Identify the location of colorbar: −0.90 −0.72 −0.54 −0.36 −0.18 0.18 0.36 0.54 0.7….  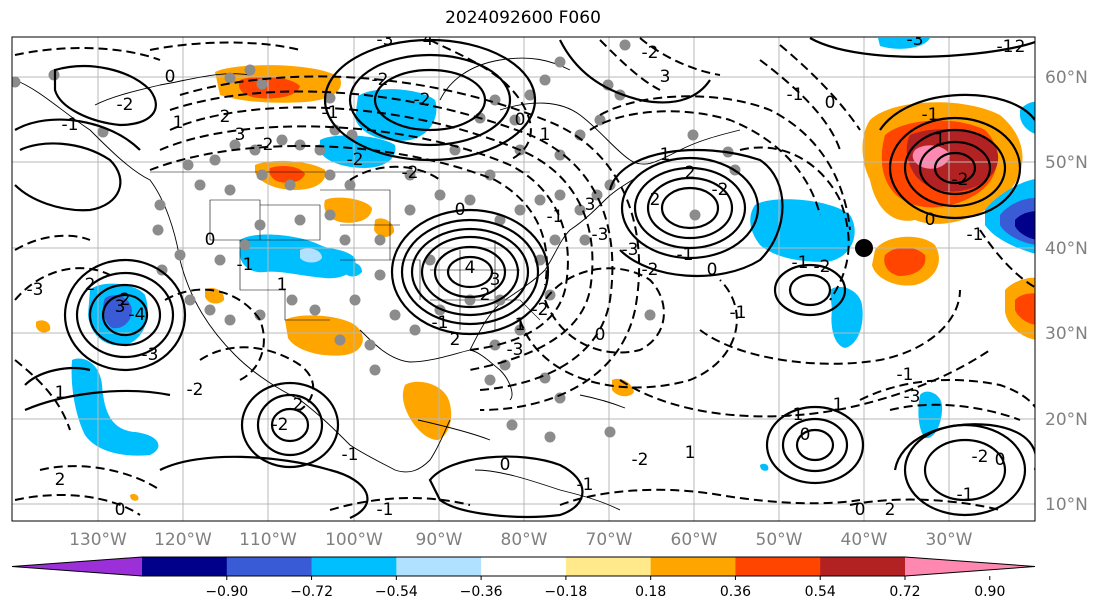
(523, 578).